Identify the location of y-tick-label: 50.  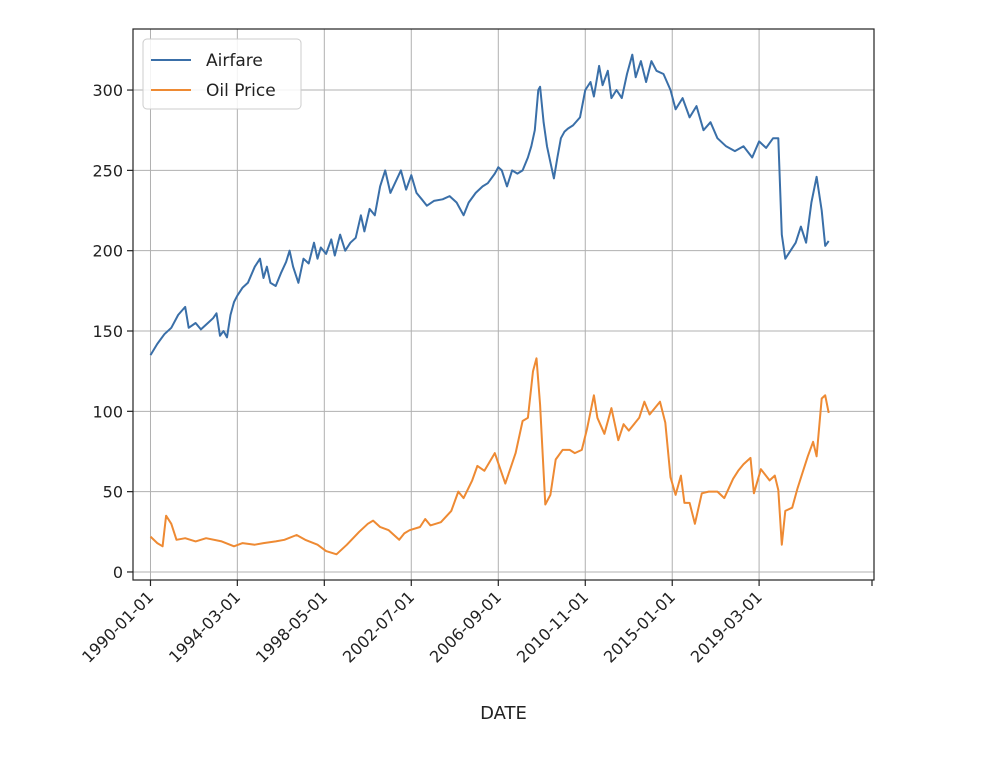
(113, 492).